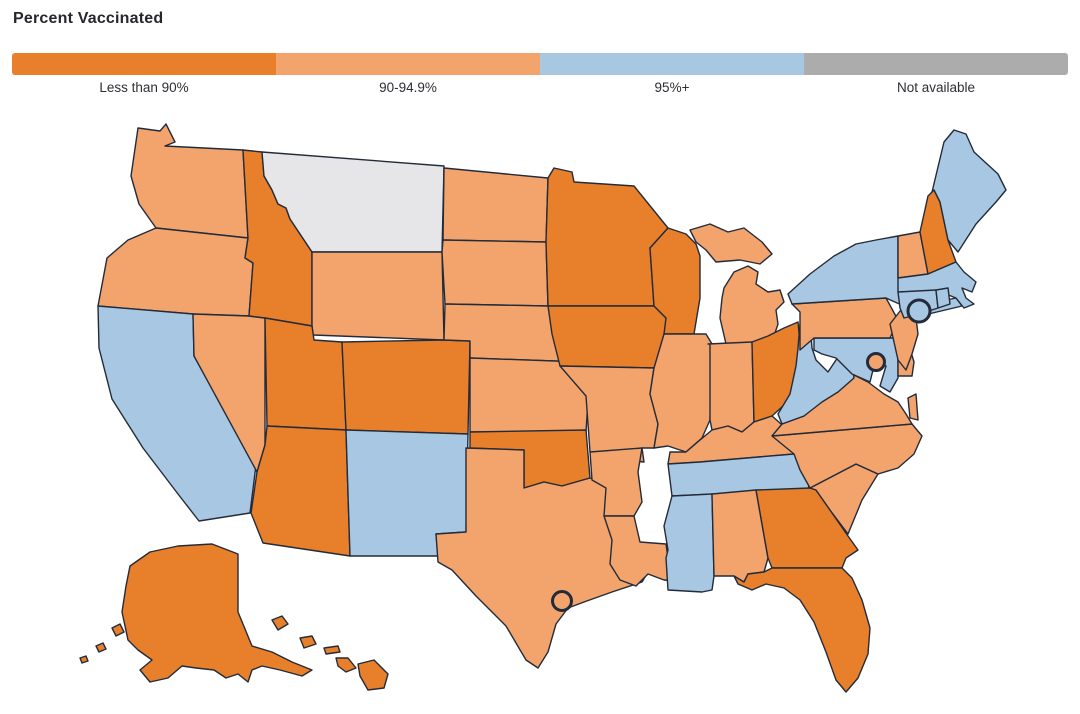 Image resolution: width=1080 pixels, height=714 pixels. I want to click on legend-labels: Less than 90% 90-94.9% 95%+ Not available, so click(540, 87).